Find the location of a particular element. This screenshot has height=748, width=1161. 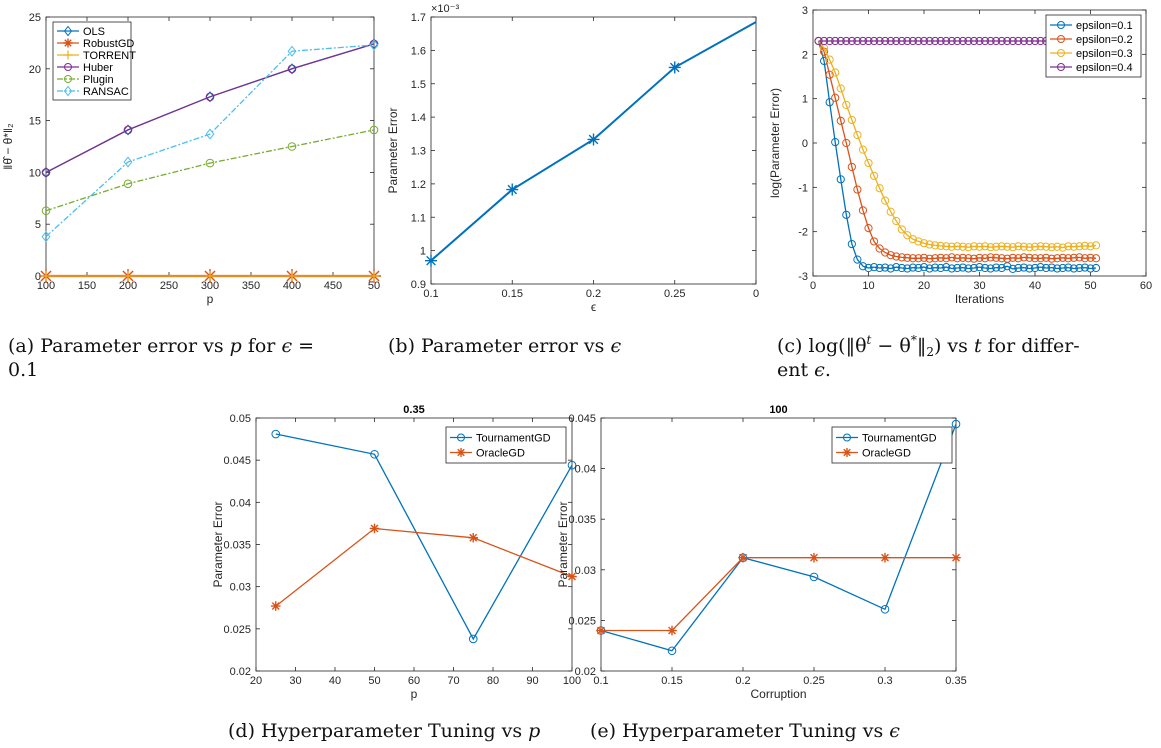

x-axis-label: Corruption is located at coordinates (778, 694).